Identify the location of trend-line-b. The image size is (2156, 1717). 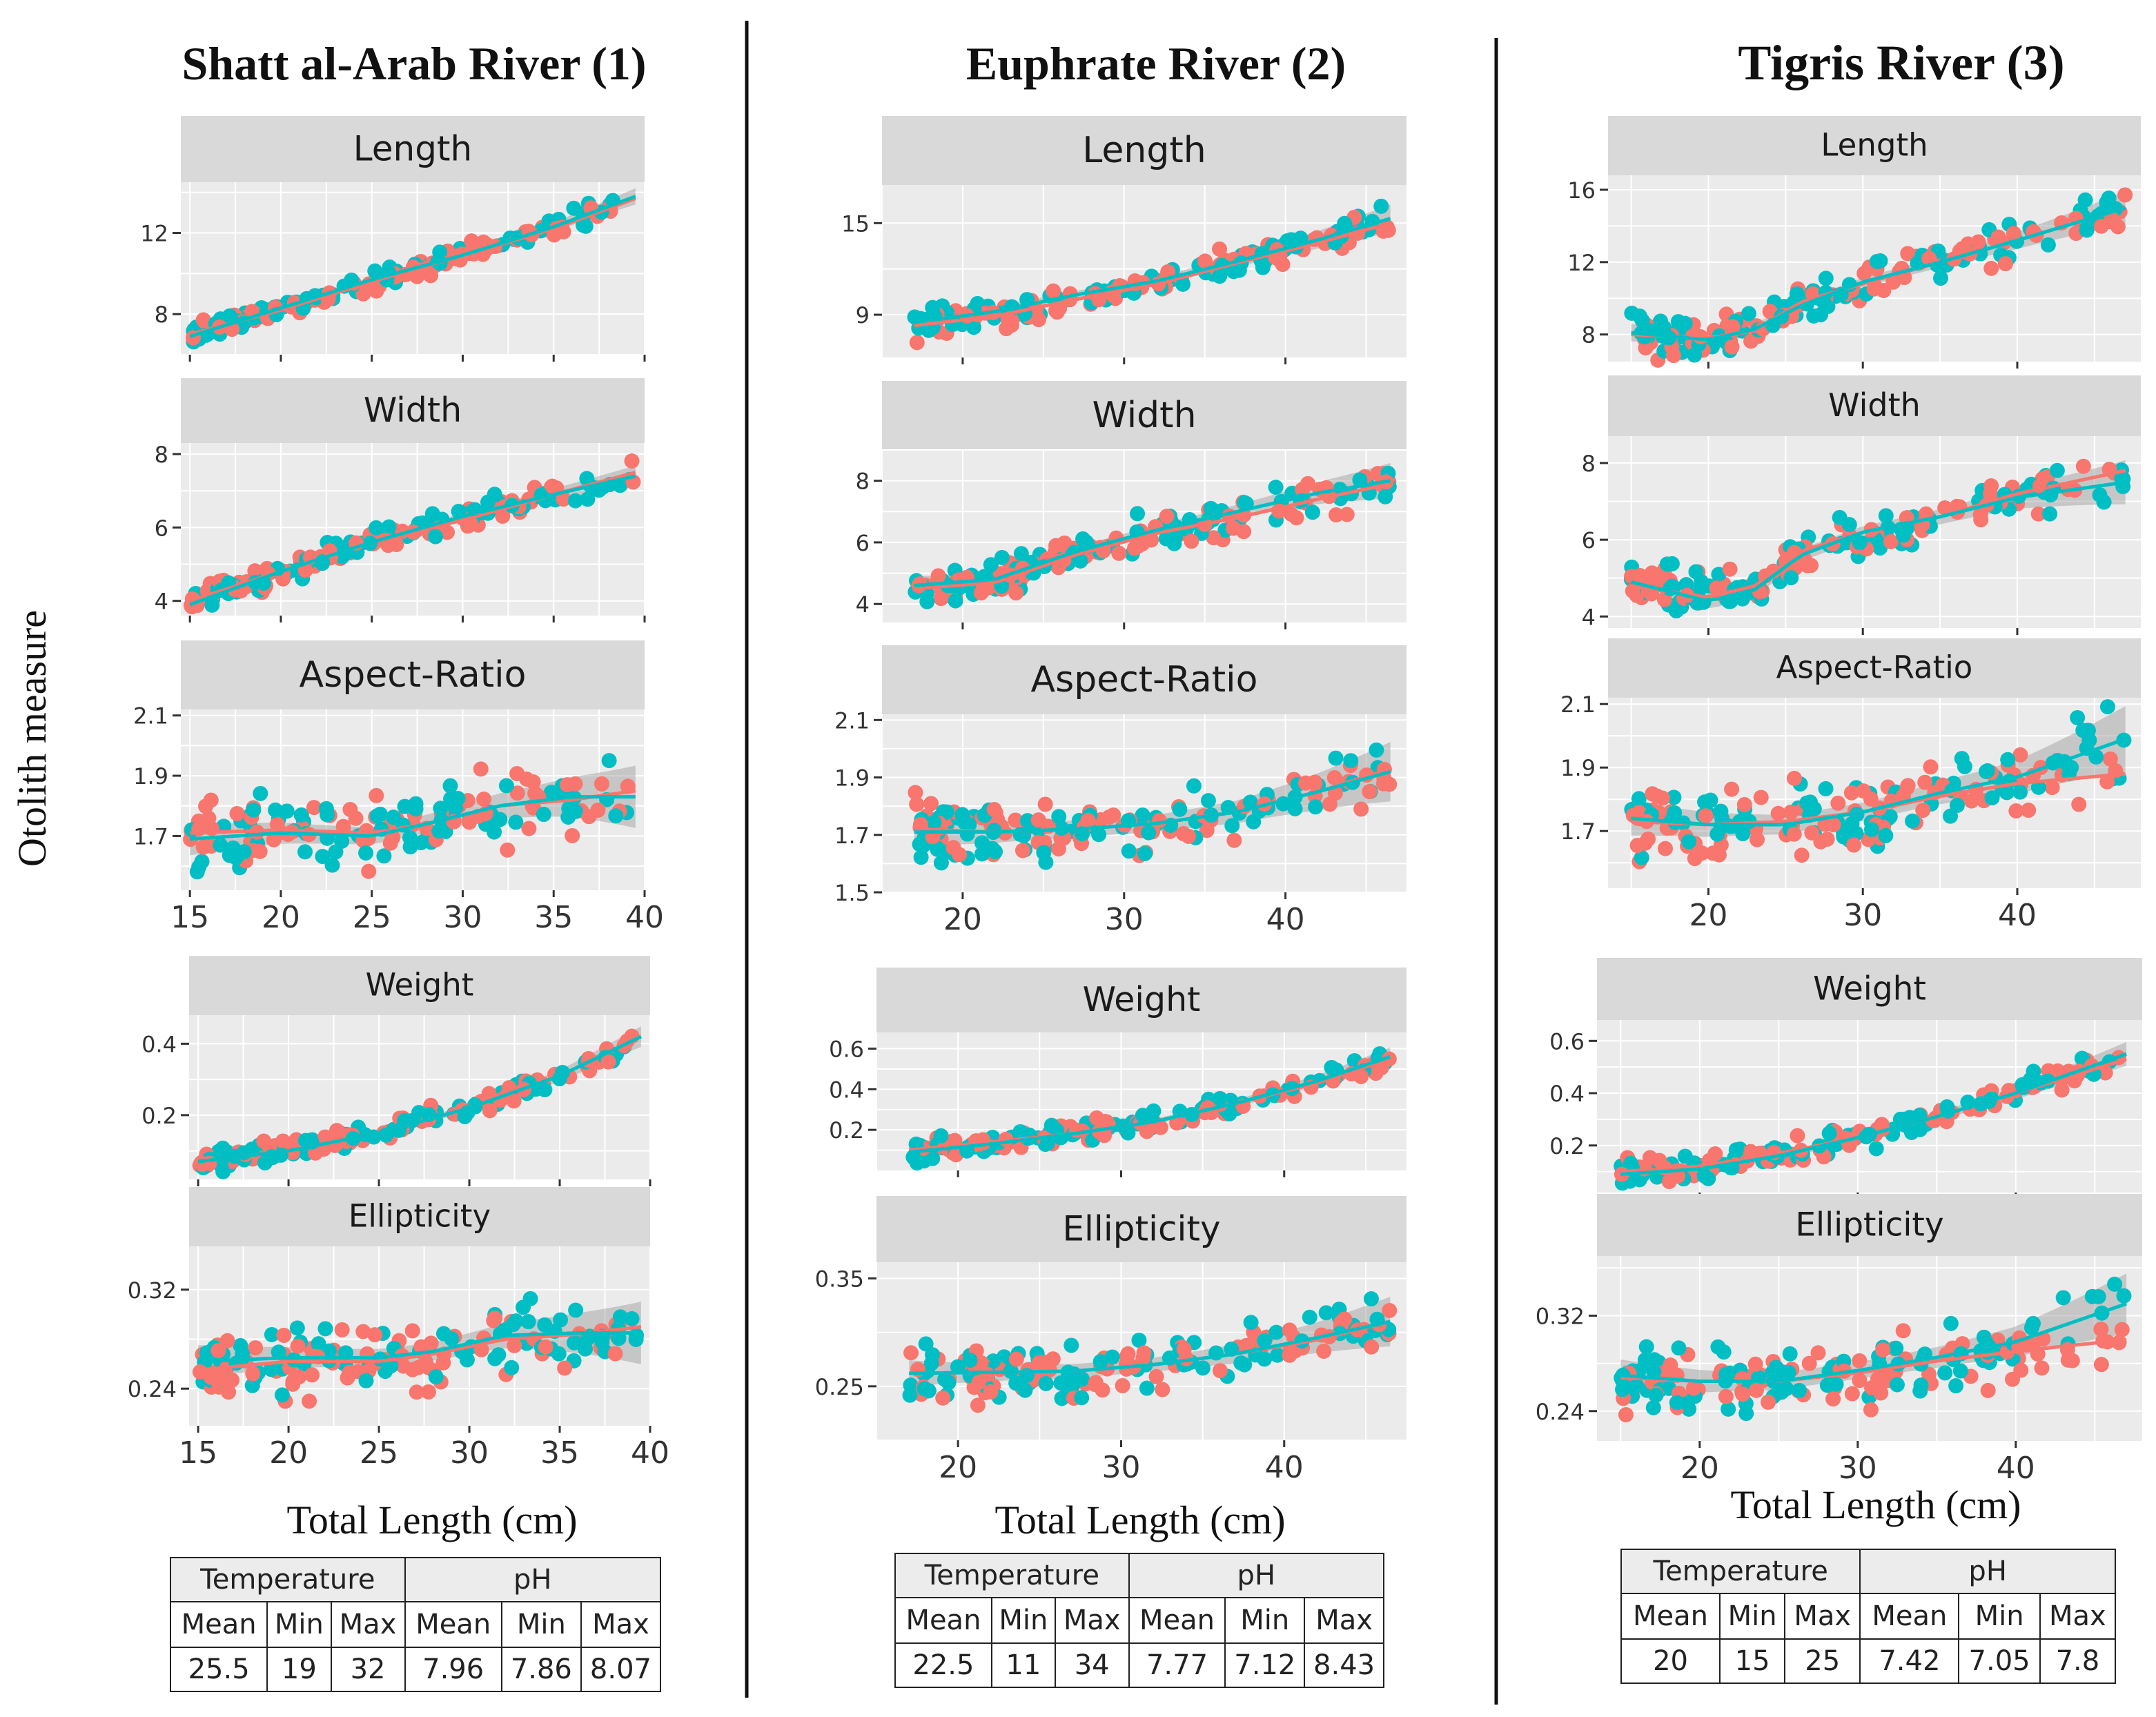
(1150, 1347).